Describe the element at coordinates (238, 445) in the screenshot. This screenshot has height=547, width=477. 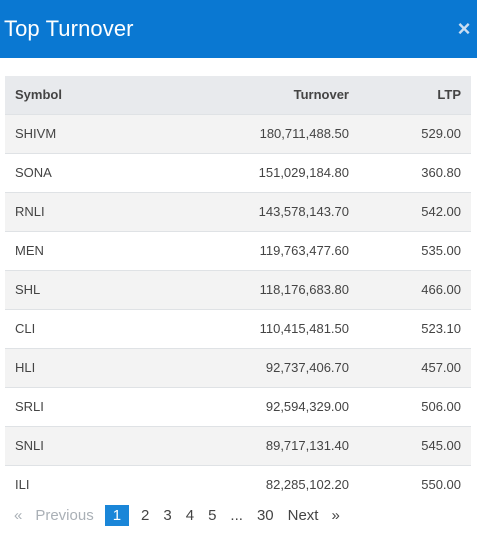
I see `table-row: SNLI 89,717,131.40 545.00` at that location.